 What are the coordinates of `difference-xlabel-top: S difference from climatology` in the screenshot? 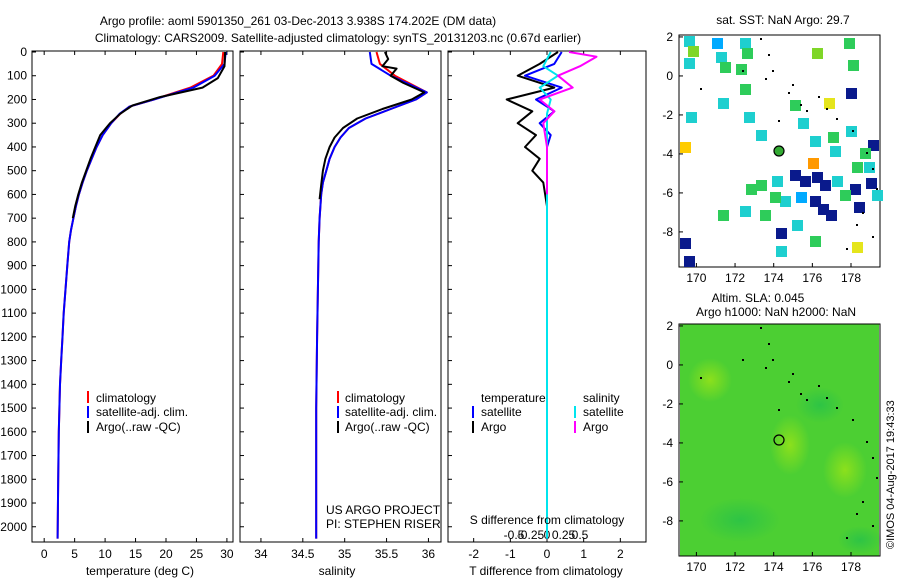 It's located at (547, 520).